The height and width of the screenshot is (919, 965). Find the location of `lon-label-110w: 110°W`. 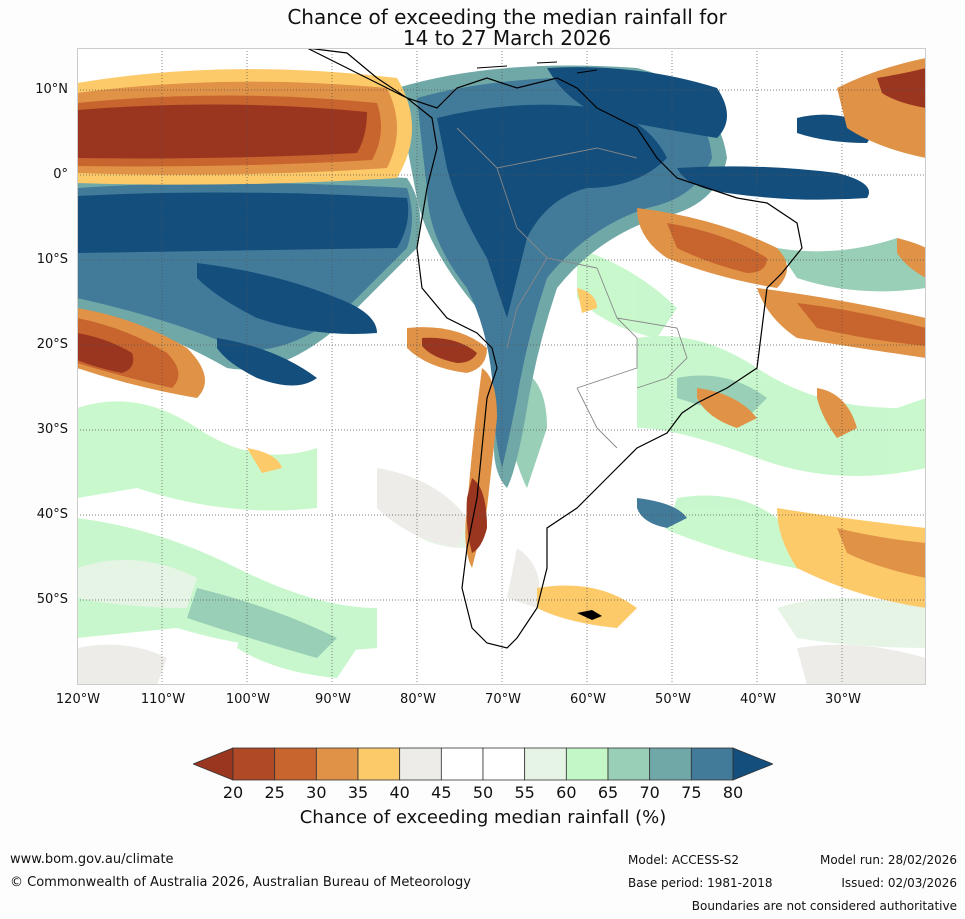

lon-label-110w: 110°W is located at coordinates (163, 699).